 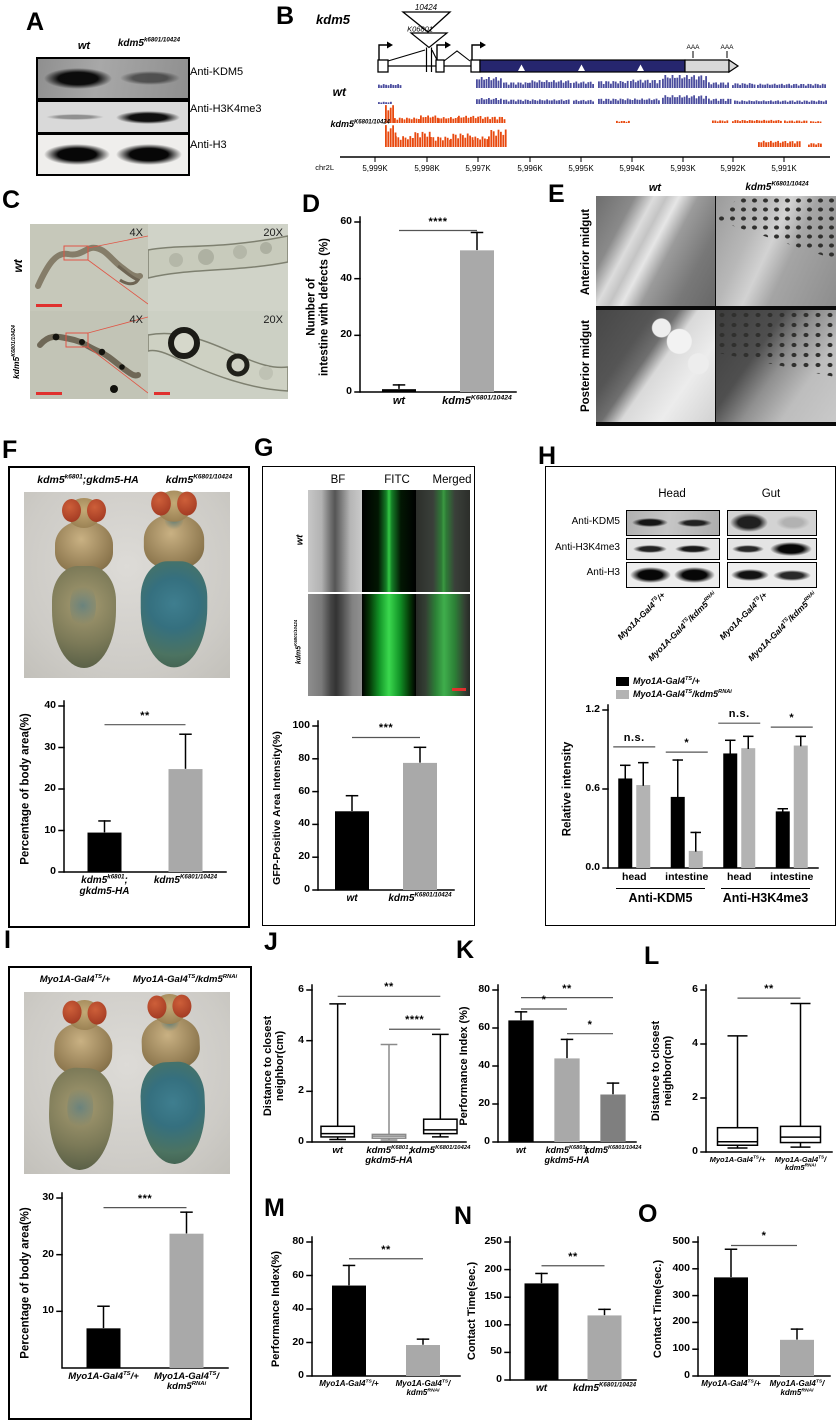 What do you see at coordinates (792, 877) in the screenshot?
I see `x-group-label: intestine` at bounding box center [792, 877].